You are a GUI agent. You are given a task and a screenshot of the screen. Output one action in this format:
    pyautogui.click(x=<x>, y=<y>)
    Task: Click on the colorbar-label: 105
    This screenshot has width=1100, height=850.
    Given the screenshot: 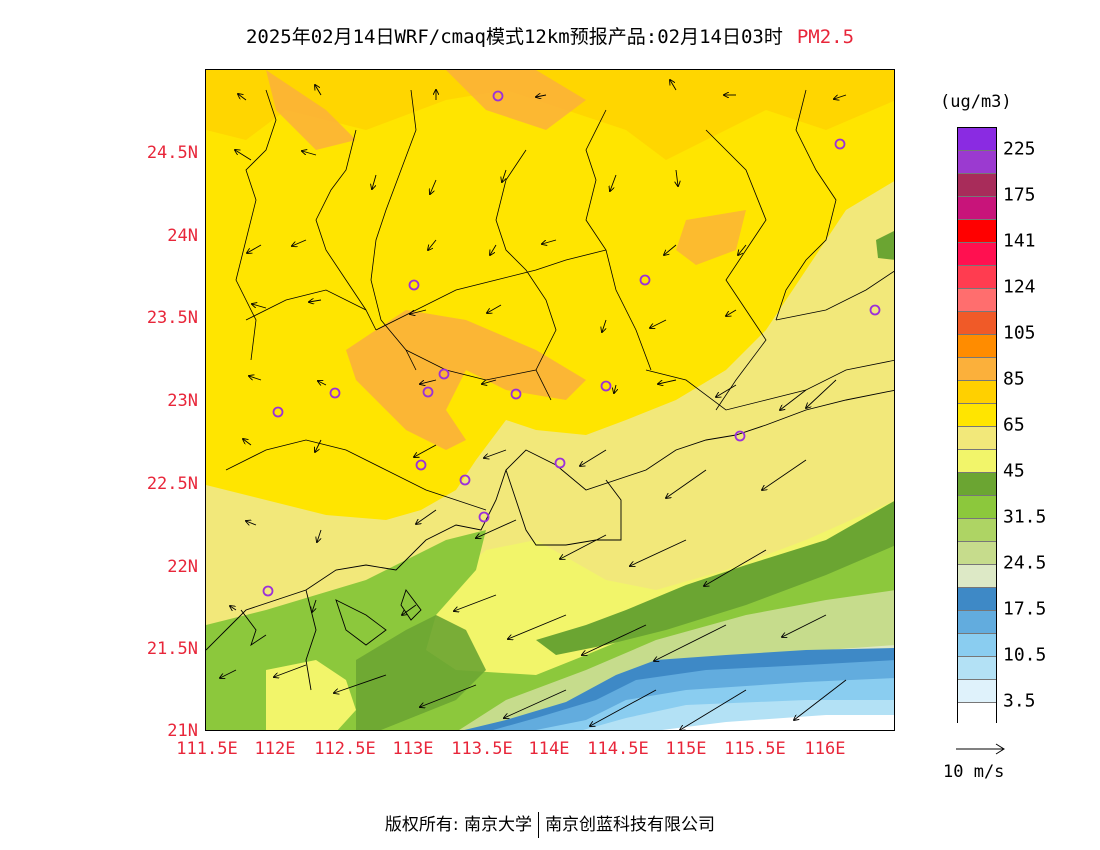 What is the action you would take?
    pyautogui.click(x=1019, y=333)
    